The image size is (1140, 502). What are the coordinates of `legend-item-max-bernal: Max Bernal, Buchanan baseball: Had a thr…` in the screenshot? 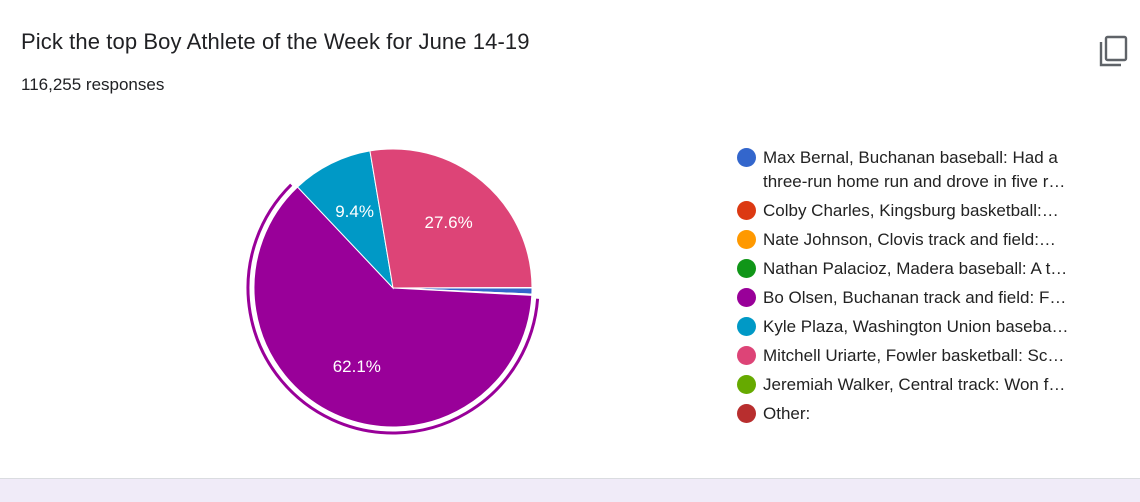 It's located at (927, 170).